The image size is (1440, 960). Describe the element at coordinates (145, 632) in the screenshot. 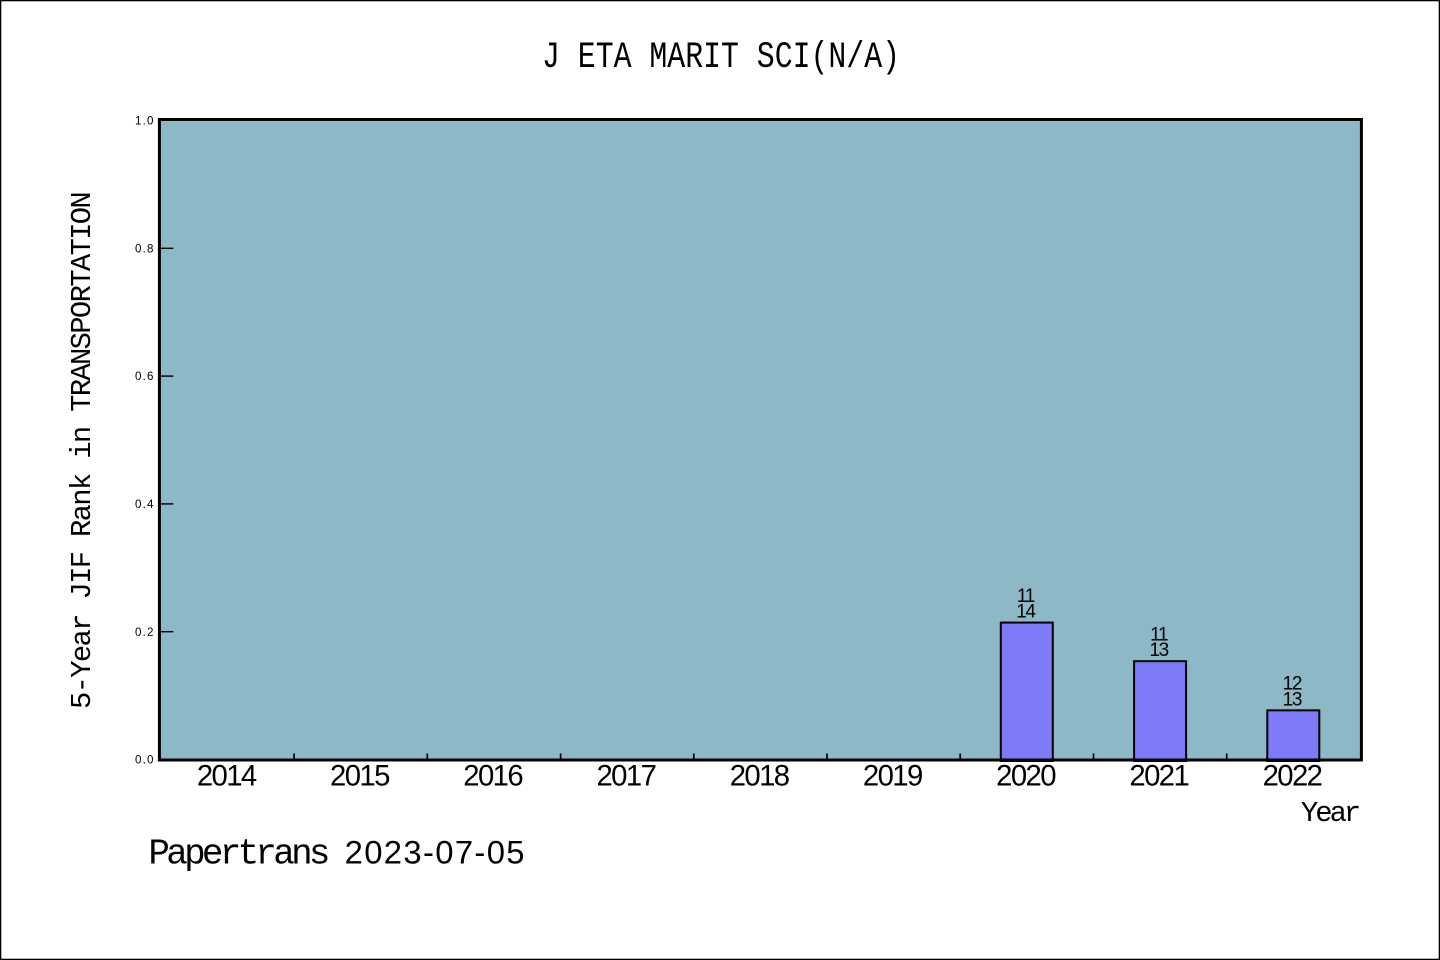

I see `svg-text: 0.2` at that location.